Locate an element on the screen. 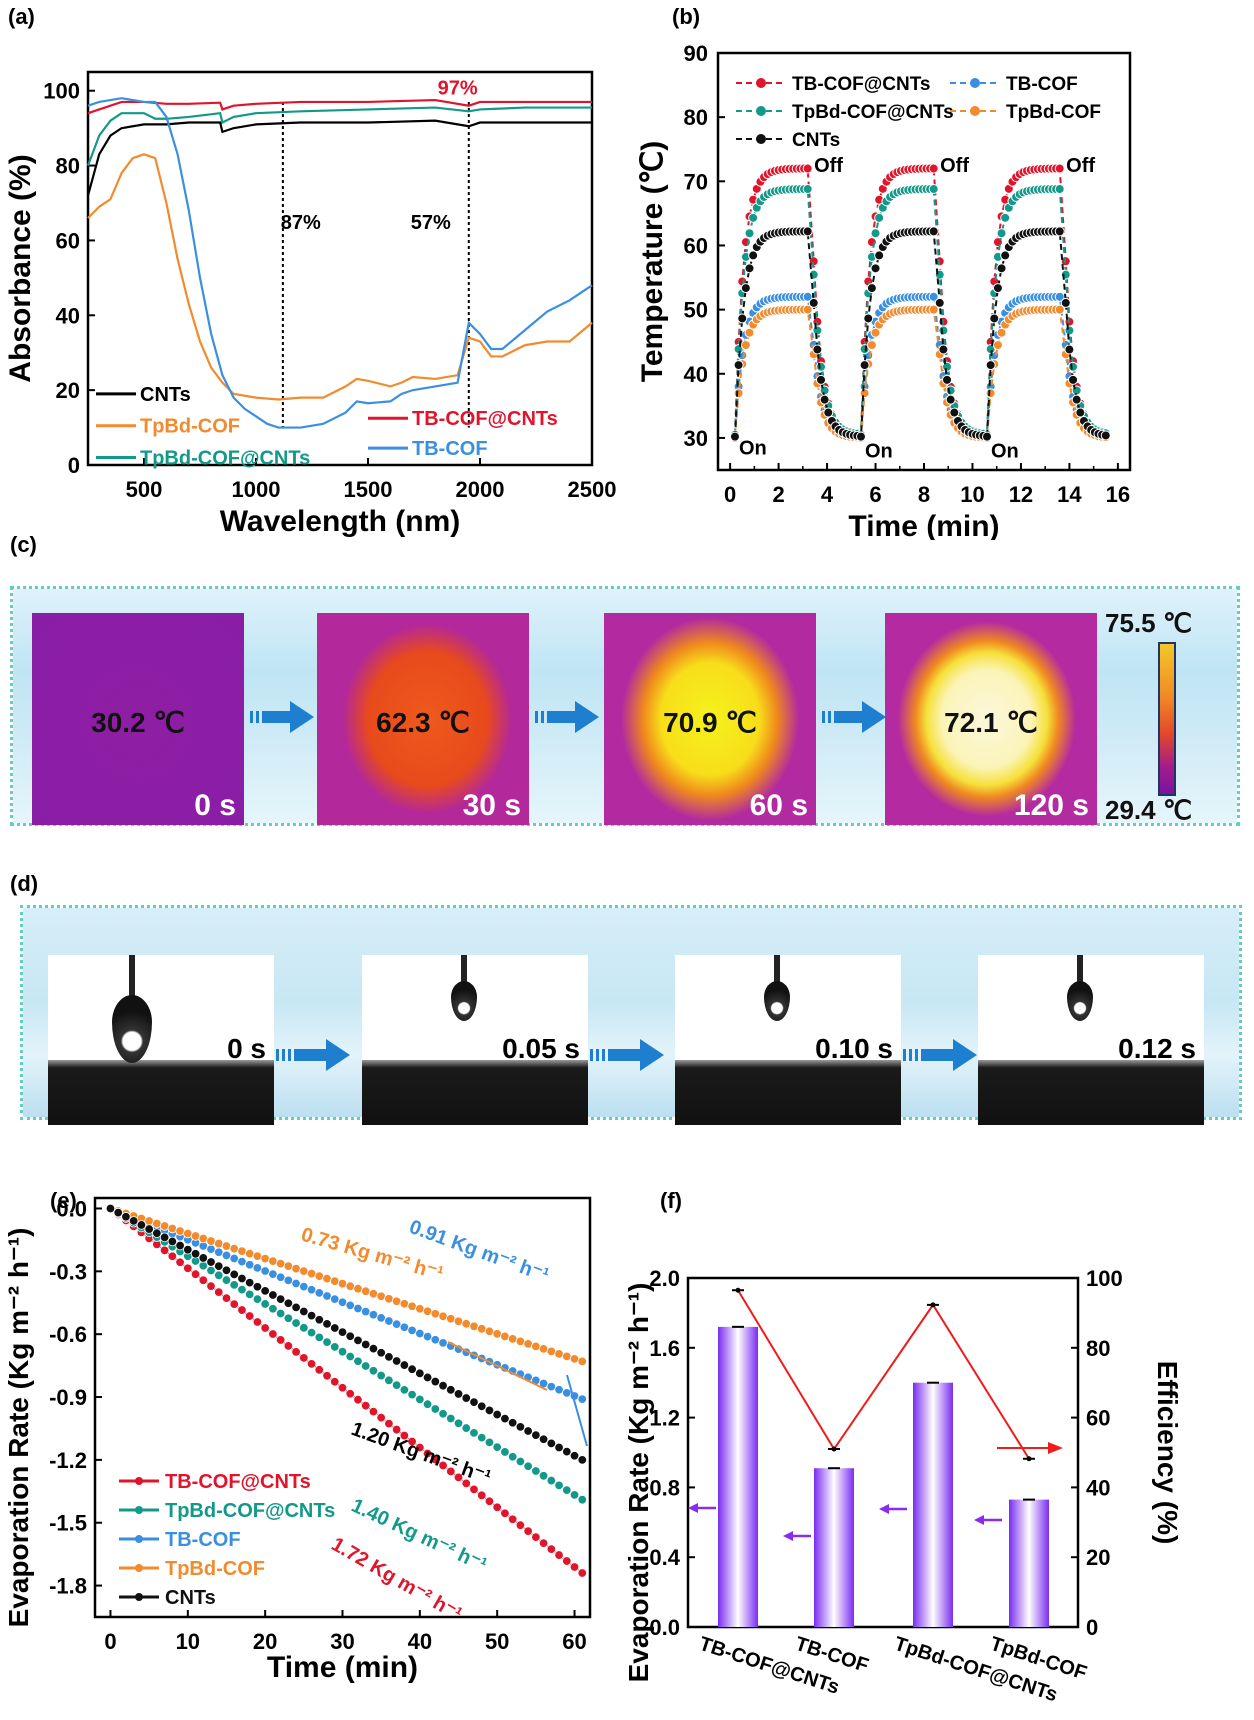  y2-tick-label: 0 is located at coordinates (1092, 1627).